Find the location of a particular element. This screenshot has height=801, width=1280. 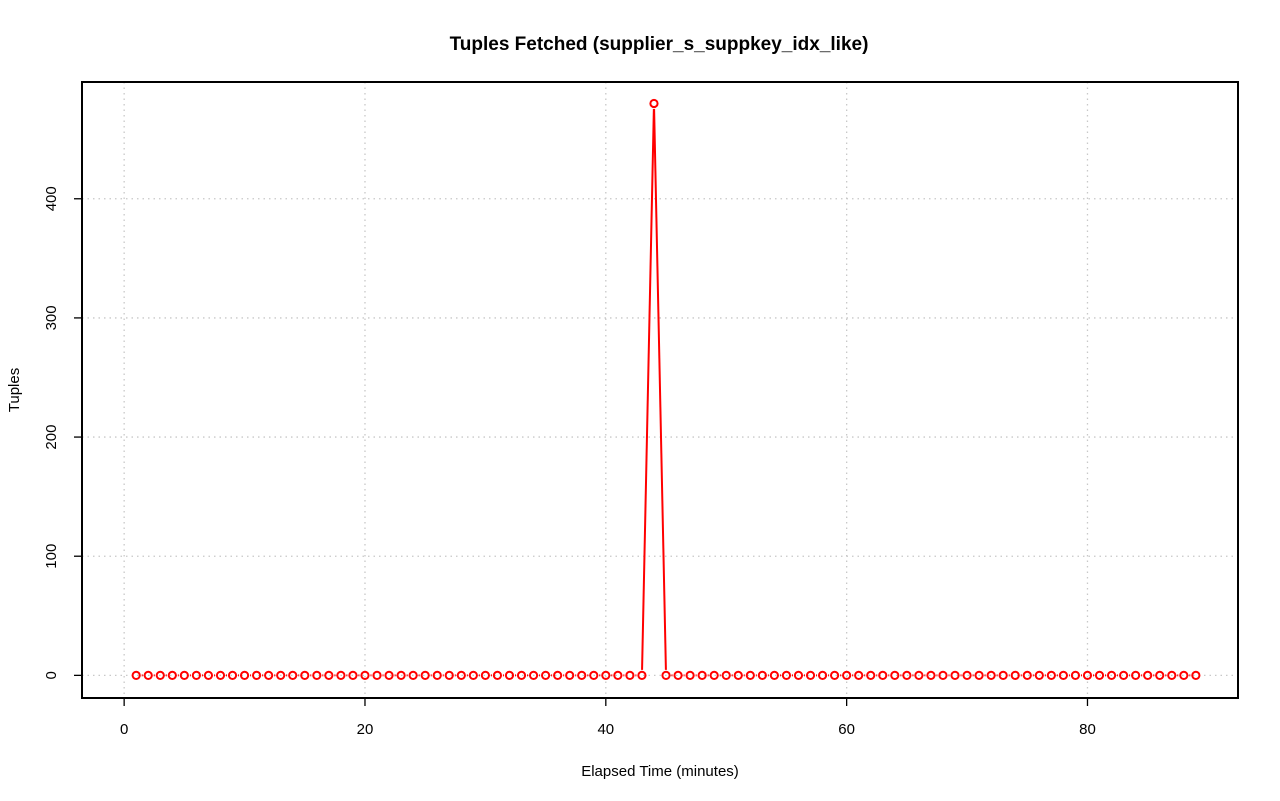

y-tick-label: 0 is located at coordinates (51, 675).